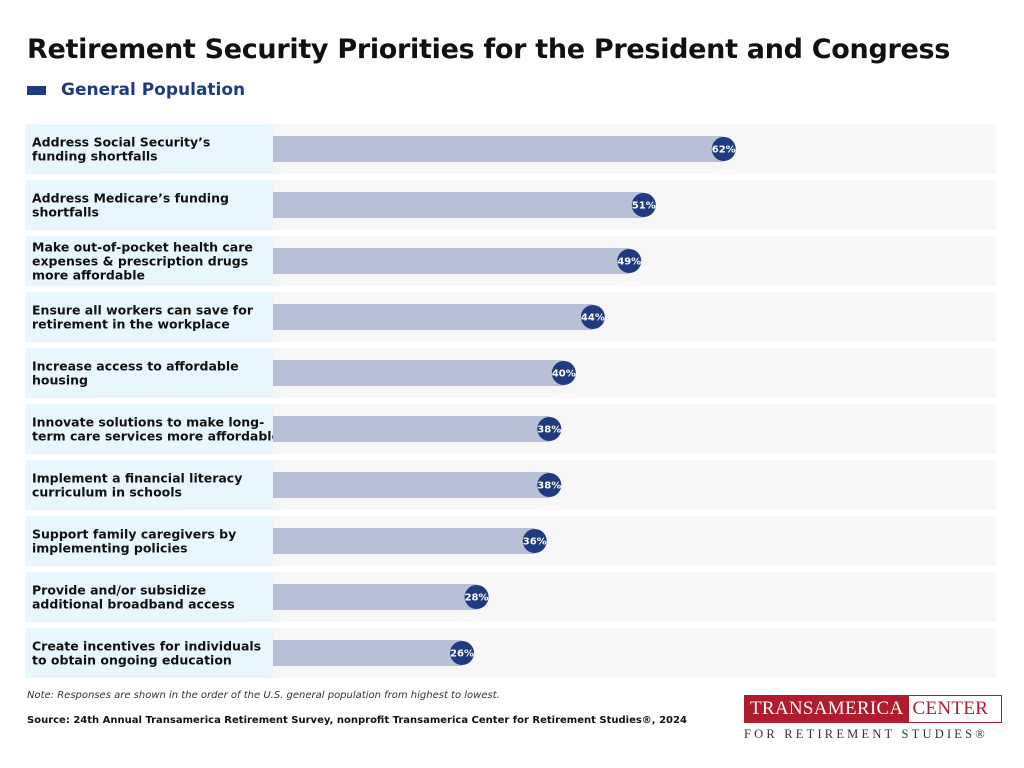 The image size is (1024, 768). Describe the element at coordinates (95, 156) in the screenshot. I see `category-label: funding shortfalls` at that location.